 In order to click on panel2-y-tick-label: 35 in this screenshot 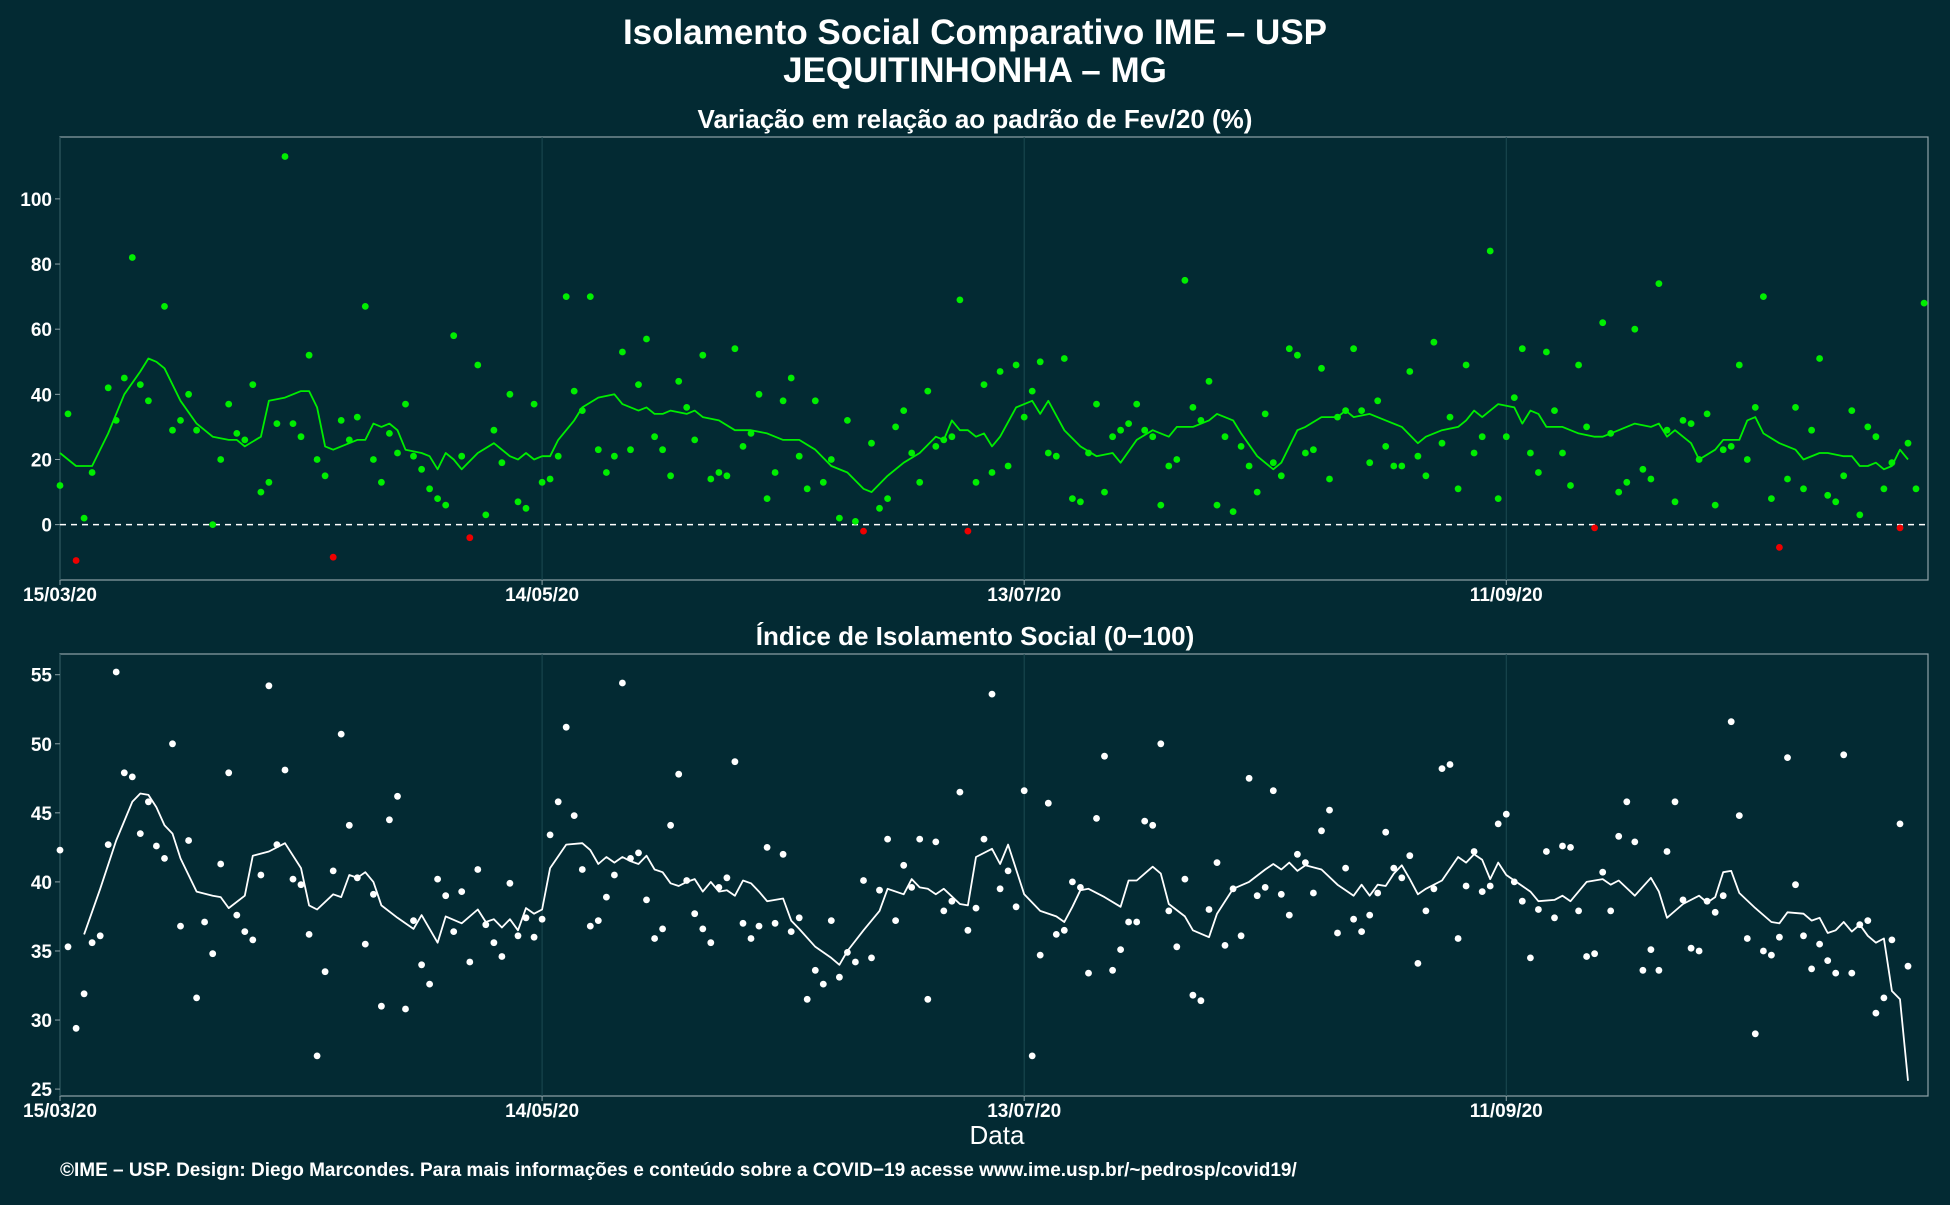, I will do `click(42, 952)`.